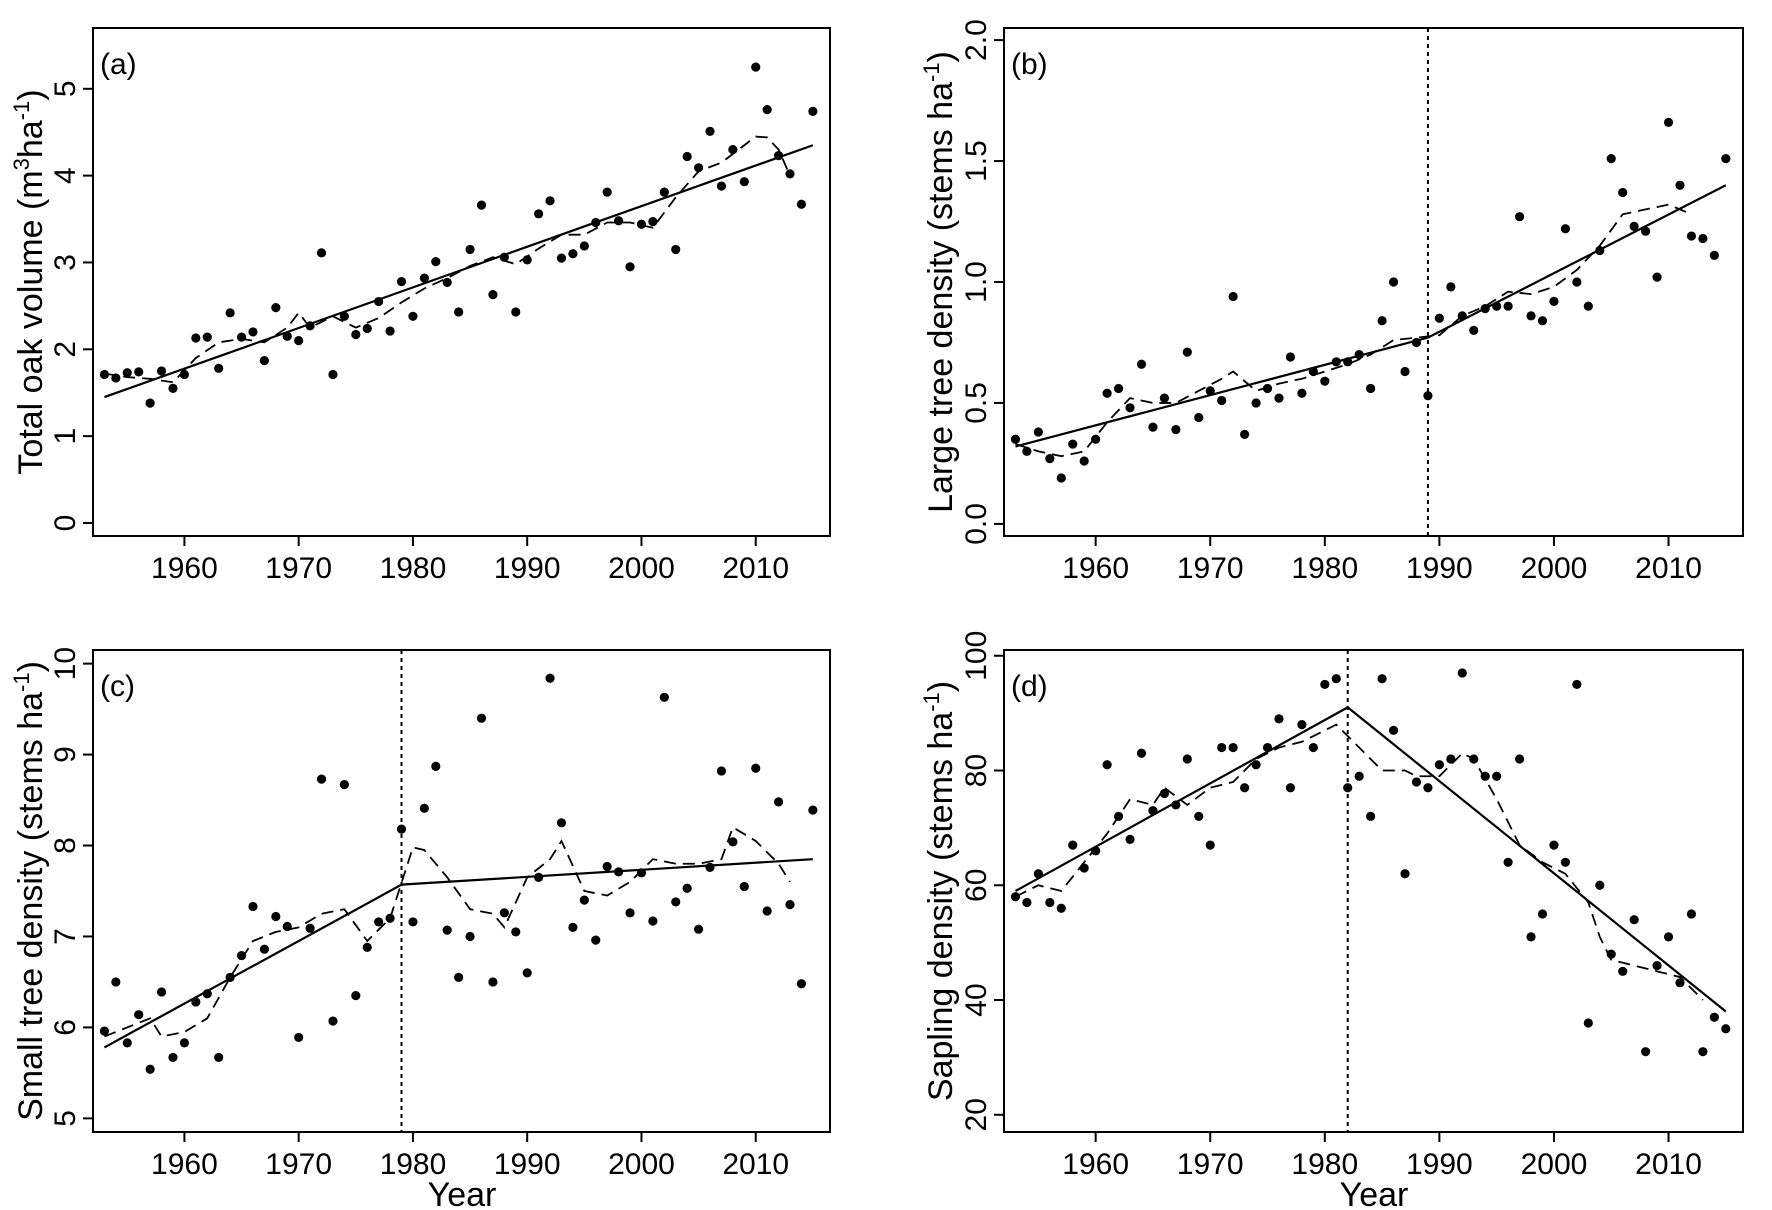  I want to click on fit-line-d, so click(1370, 859).